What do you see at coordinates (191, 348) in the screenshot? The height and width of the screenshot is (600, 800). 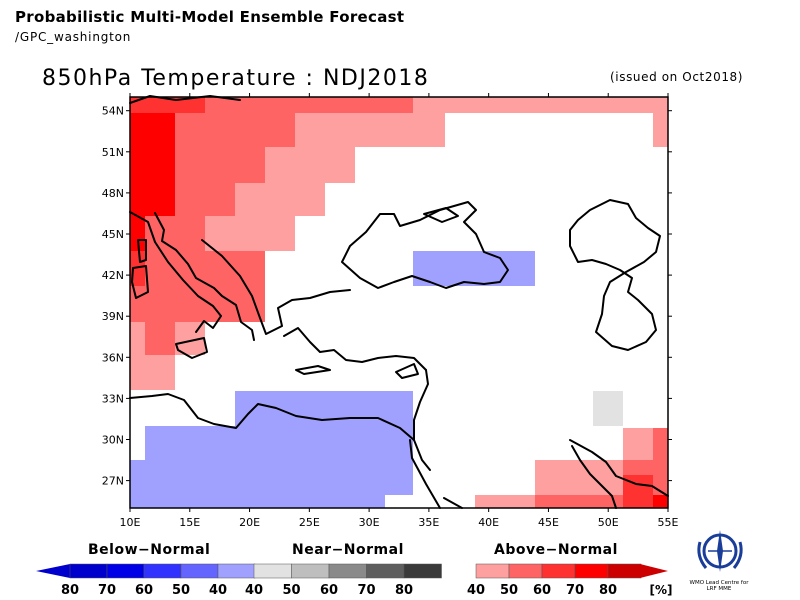 I see `coast-sicily` at bounding box center [191, 348].